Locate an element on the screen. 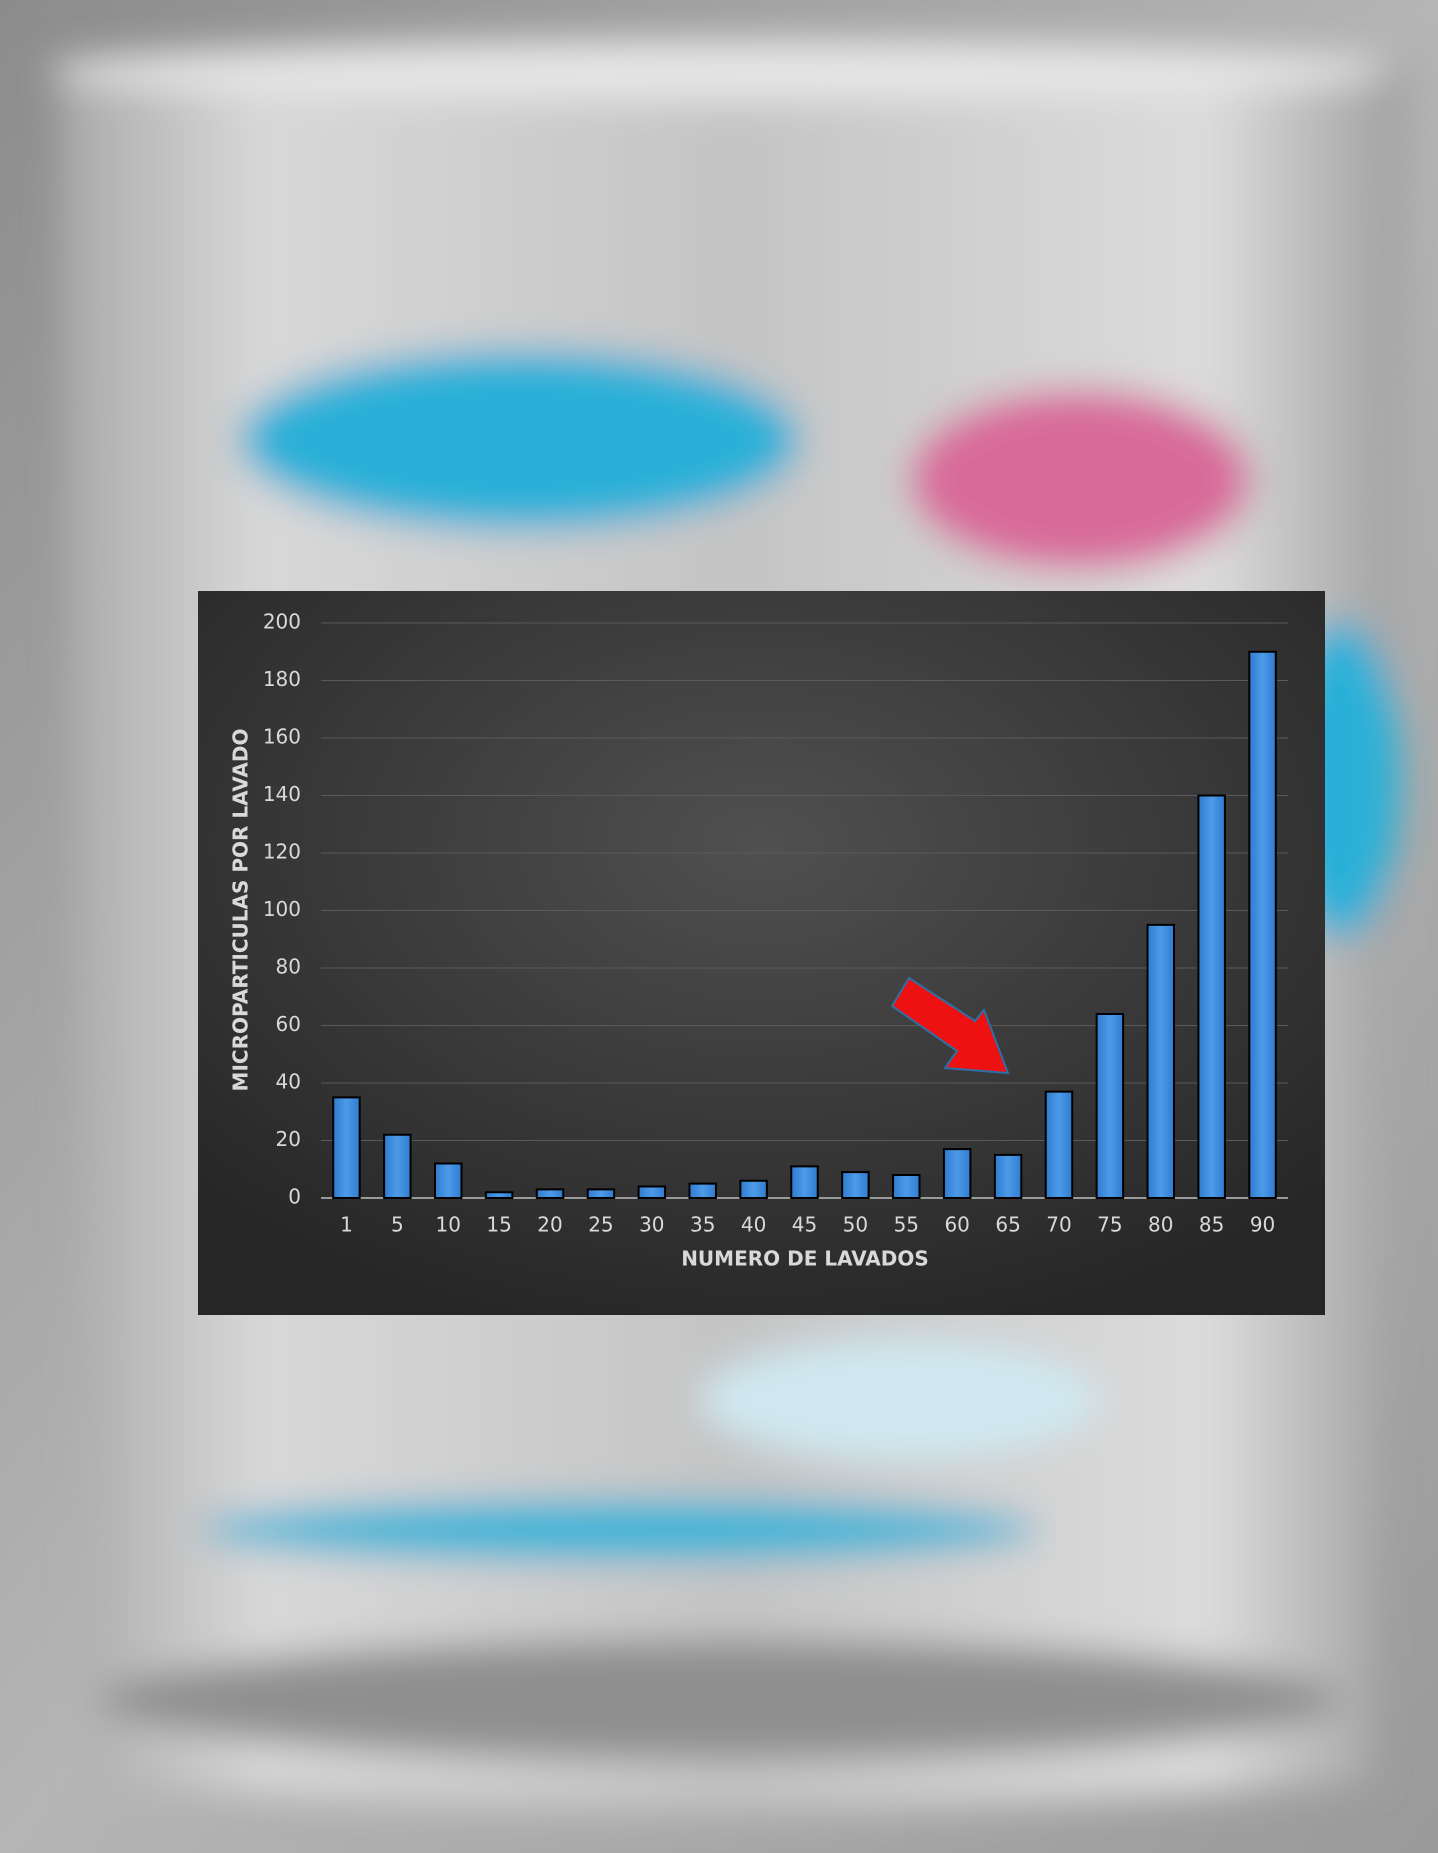  y-tick-label: 100 is located at coordinates (282, 909).